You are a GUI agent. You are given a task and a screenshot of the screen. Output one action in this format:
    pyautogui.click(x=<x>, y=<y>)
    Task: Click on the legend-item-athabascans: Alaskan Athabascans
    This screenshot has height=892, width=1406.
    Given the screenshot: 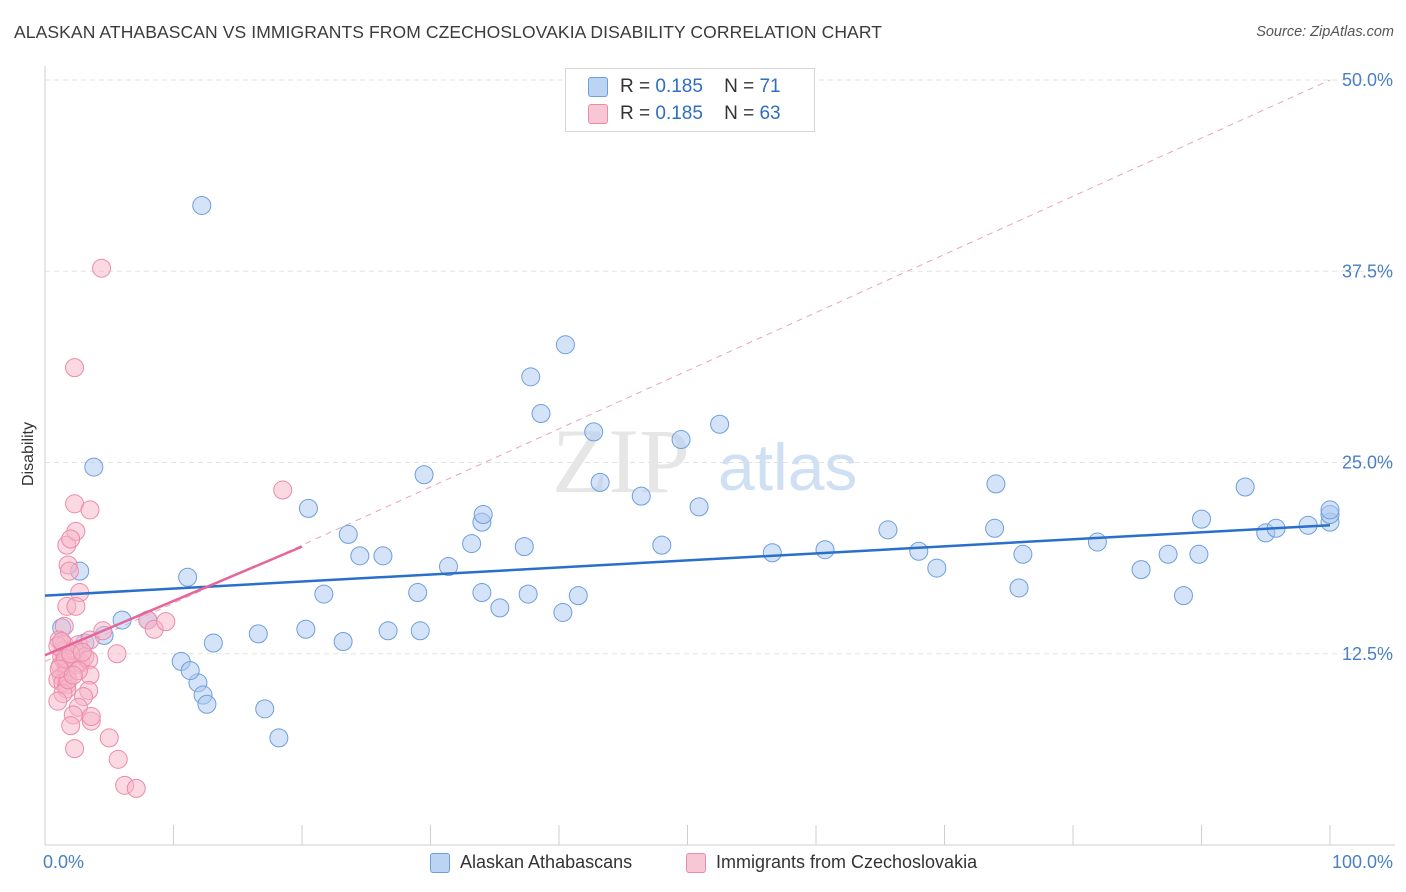 What is the action you would take?
    pyautogui.click(x=531, y=862)
    